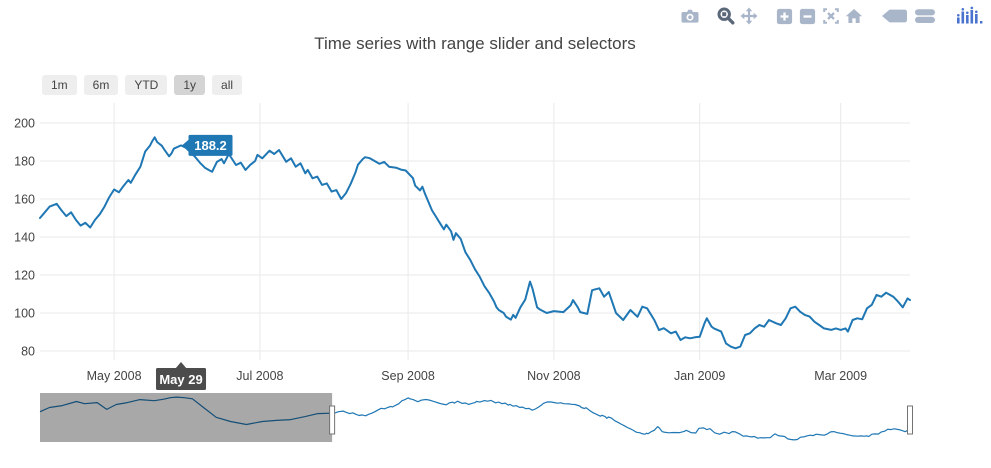  I want to click on rangeslider-mask, so click(186, 417).